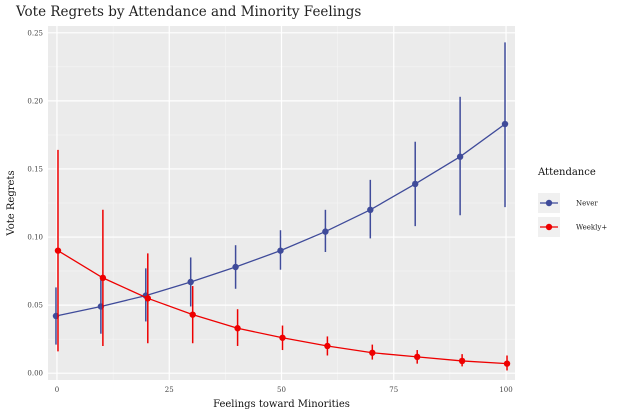  I want to click on x-axis-label: Feelings toward Minorities, so click(281, 404).